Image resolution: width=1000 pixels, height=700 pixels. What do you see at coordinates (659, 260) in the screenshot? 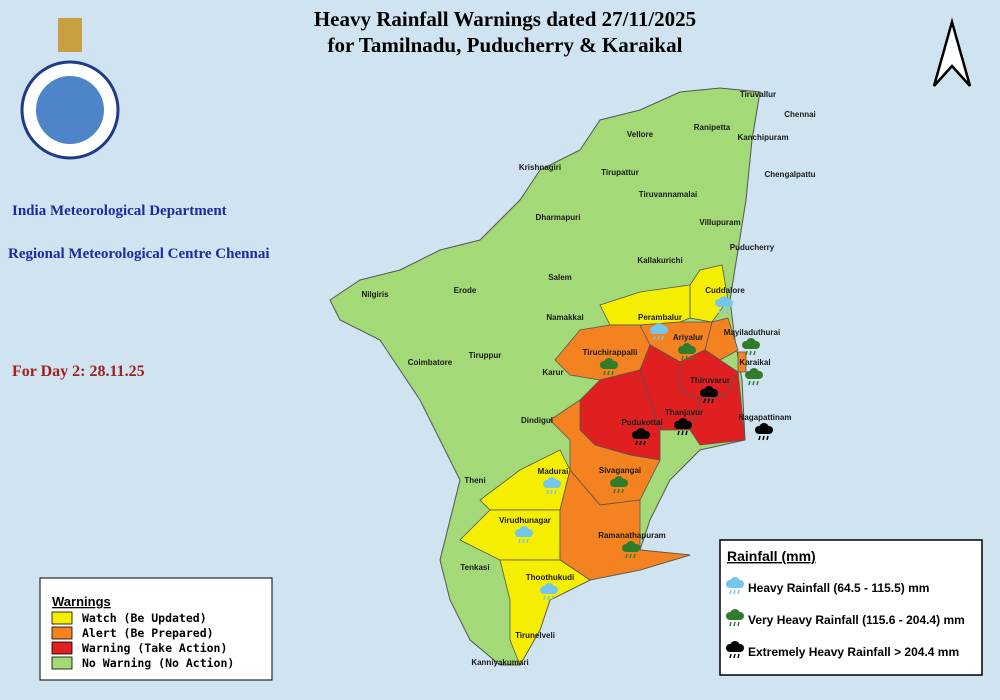
I see `district-label: Kallakurichi` at bounding box center [659, 260].